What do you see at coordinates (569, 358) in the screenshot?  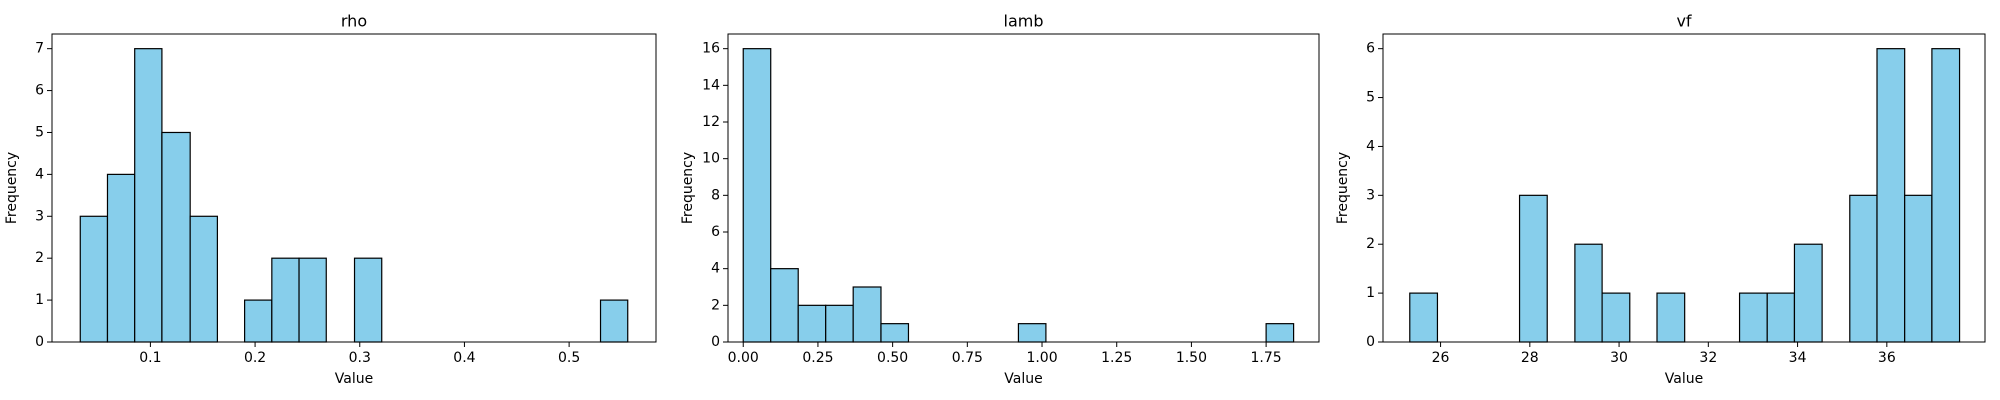 I see `x-tick-label: 0.5` at bounding box center [569, 358].